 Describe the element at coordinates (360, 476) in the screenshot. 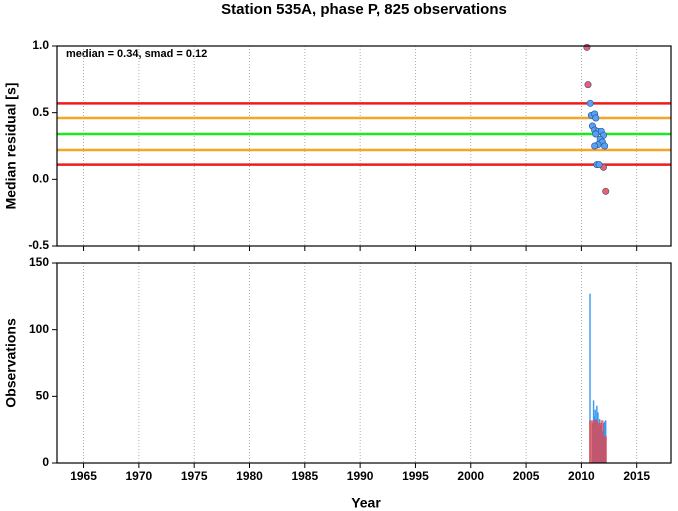

I see `x-tick-label: 1990` at that location.